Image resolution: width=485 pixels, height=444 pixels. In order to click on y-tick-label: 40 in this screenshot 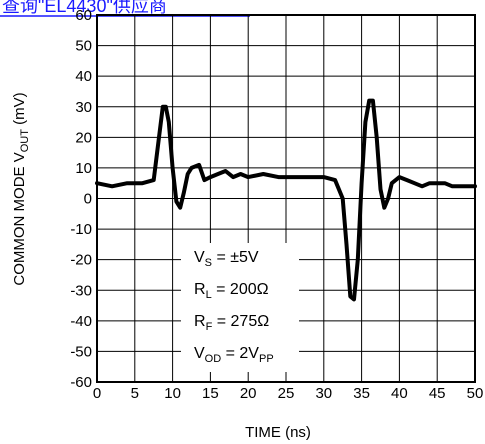, I will do `click(83, 76)`.